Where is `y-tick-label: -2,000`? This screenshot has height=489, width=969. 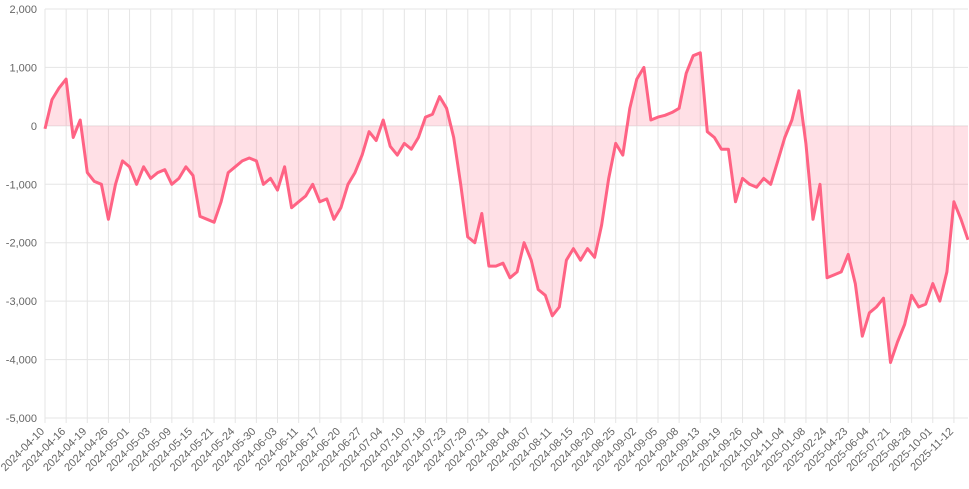
y-tick-label: -2,000 is located at coordinates (21, 244).